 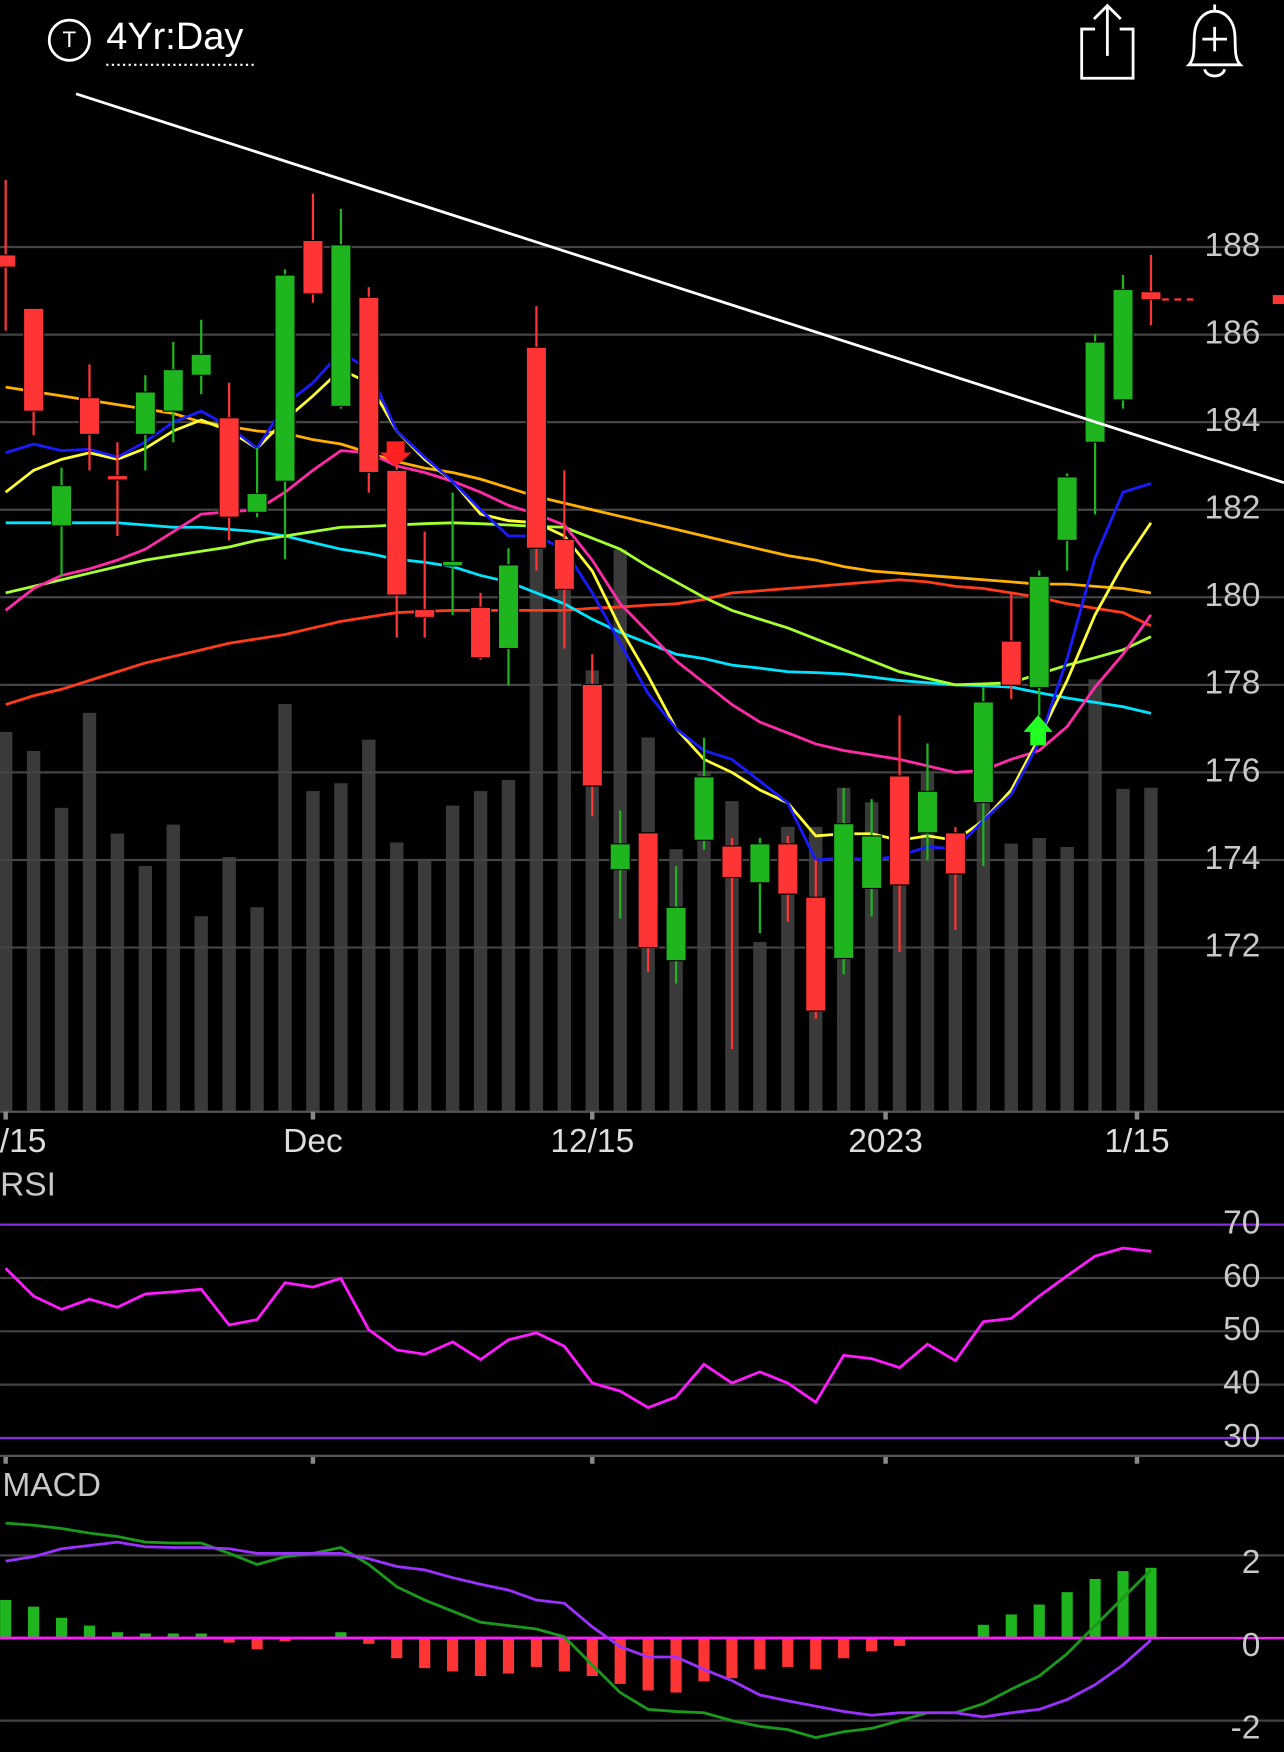 I want to click on bell, so click(x=1214, y=41).